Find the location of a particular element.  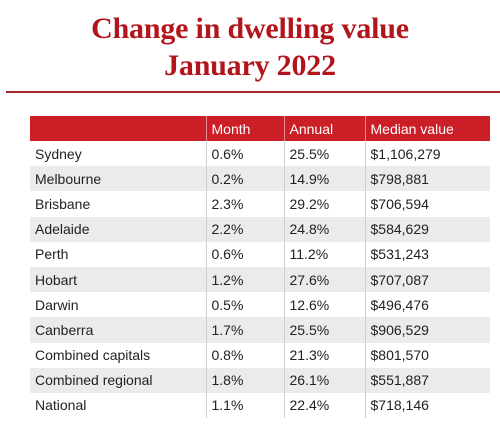

cell-region: National is located at coordinates (118, 405).